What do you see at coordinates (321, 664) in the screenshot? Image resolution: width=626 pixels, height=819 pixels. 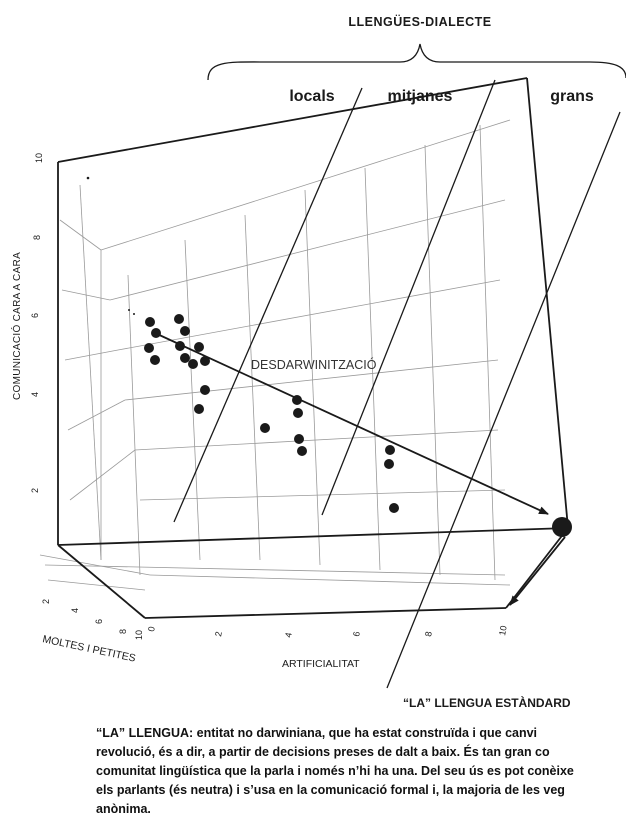 I see `horizontal-axis-label: ARTIFICIALITAT` at bounding box center [321, 664].